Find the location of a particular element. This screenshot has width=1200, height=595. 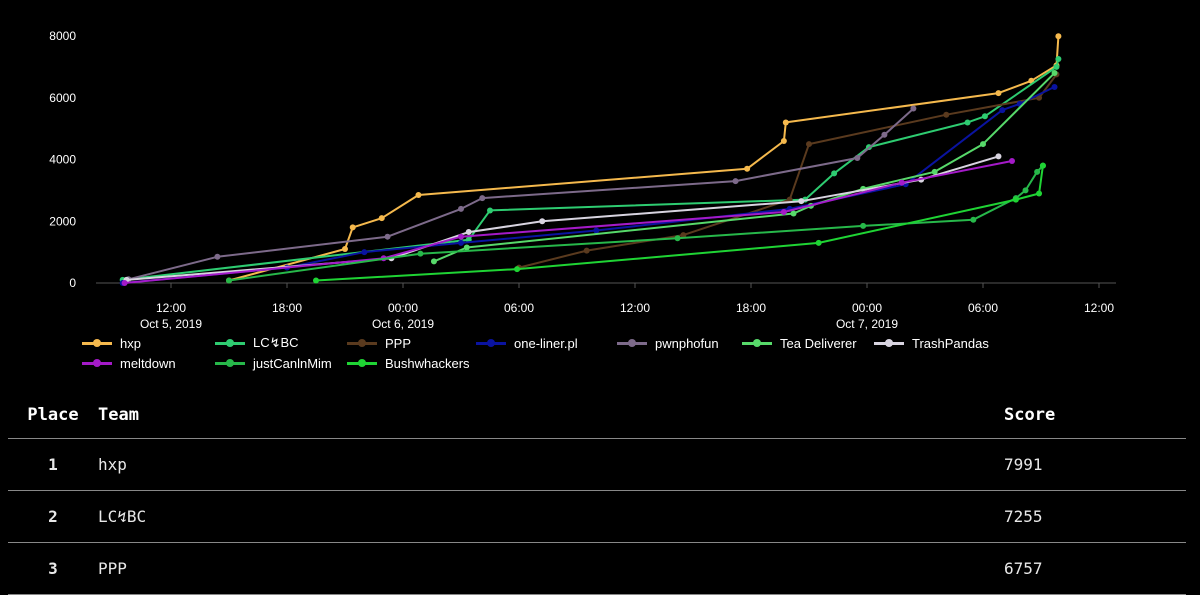

table-row: 3 PPP 6757 is located at coordinates (597, 568).